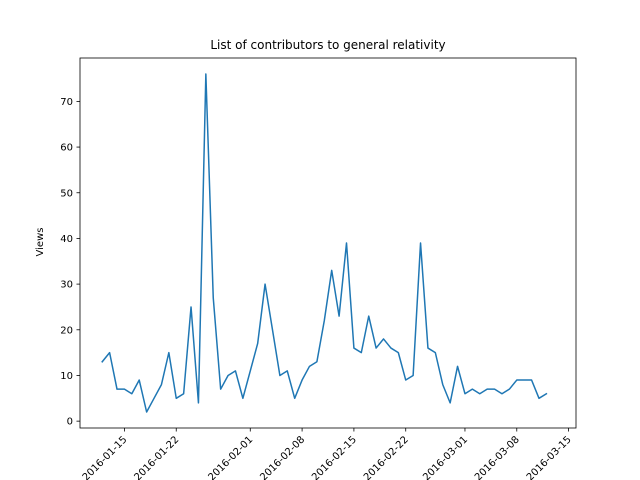 The width and height of the screenshot is (640, 480). Describe the element at coordinates (40, 242) in the screenshot. I see `y-axis-label: Views` at that location.